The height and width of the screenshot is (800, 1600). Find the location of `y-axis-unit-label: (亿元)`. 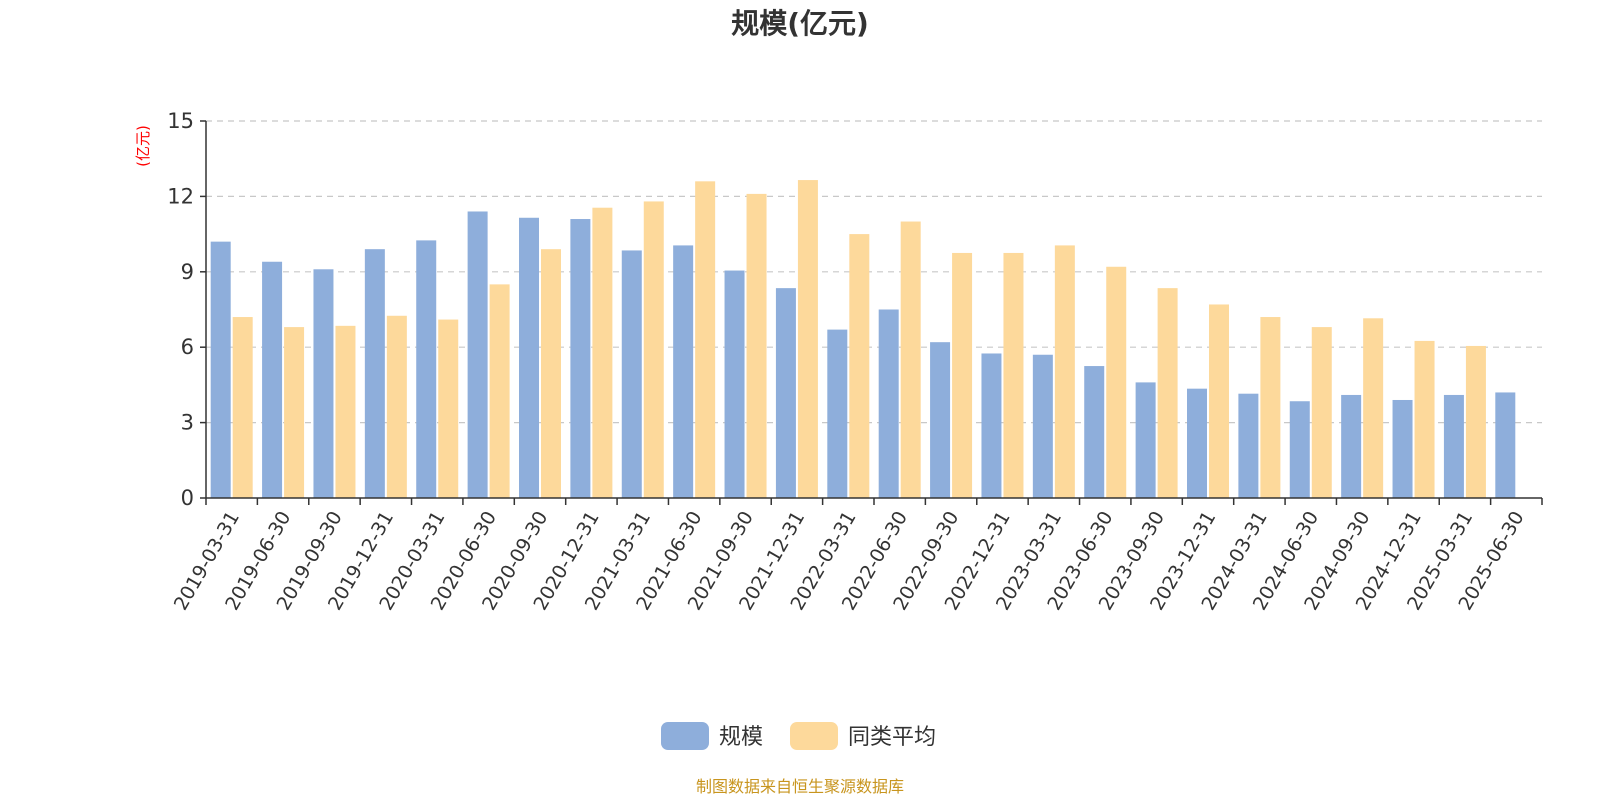

y-axis-unit-label: (亿元) is located at coordinates (143, 146).